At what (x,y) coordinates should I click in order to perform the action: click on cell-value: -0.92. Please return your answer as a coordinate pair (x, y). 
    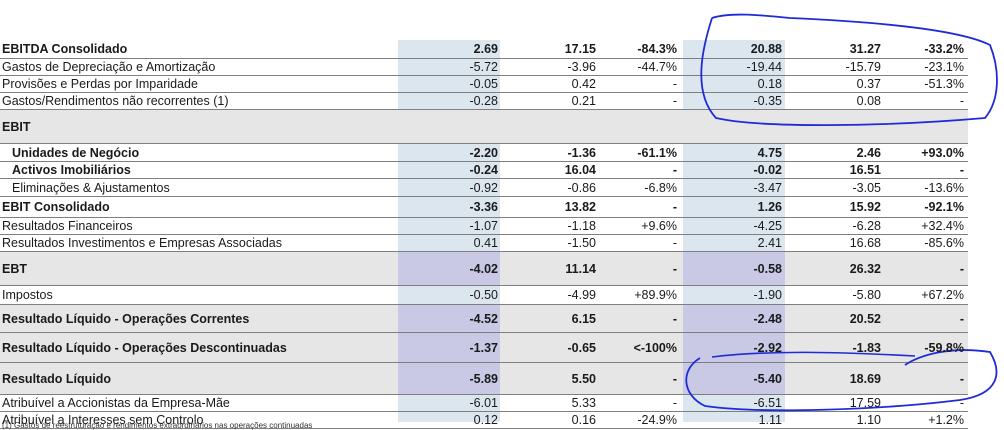
    Looking at the image, I should click on (484, 187).